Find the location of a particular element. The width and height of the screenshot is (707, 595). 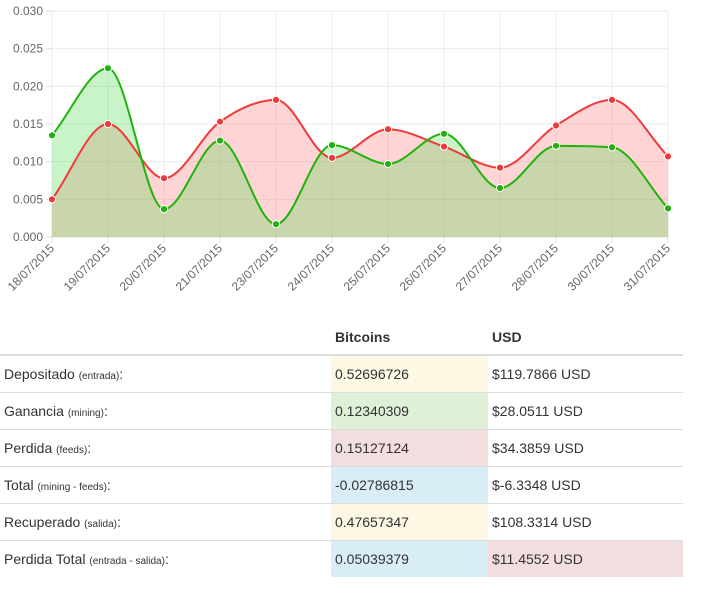

row-label-note: (entrada) is located at coordinates (99, 376).